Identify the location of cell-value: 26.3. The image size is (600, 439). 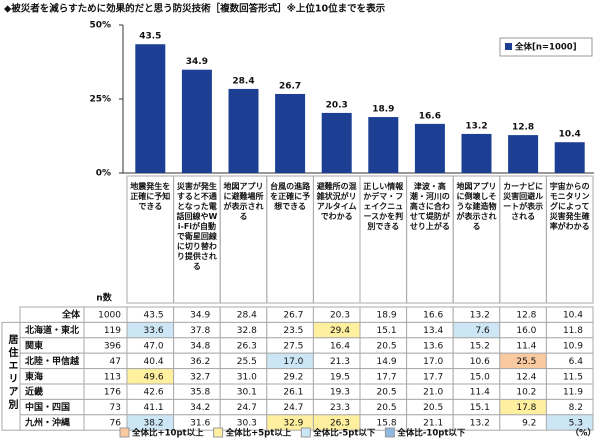
(247, 347).